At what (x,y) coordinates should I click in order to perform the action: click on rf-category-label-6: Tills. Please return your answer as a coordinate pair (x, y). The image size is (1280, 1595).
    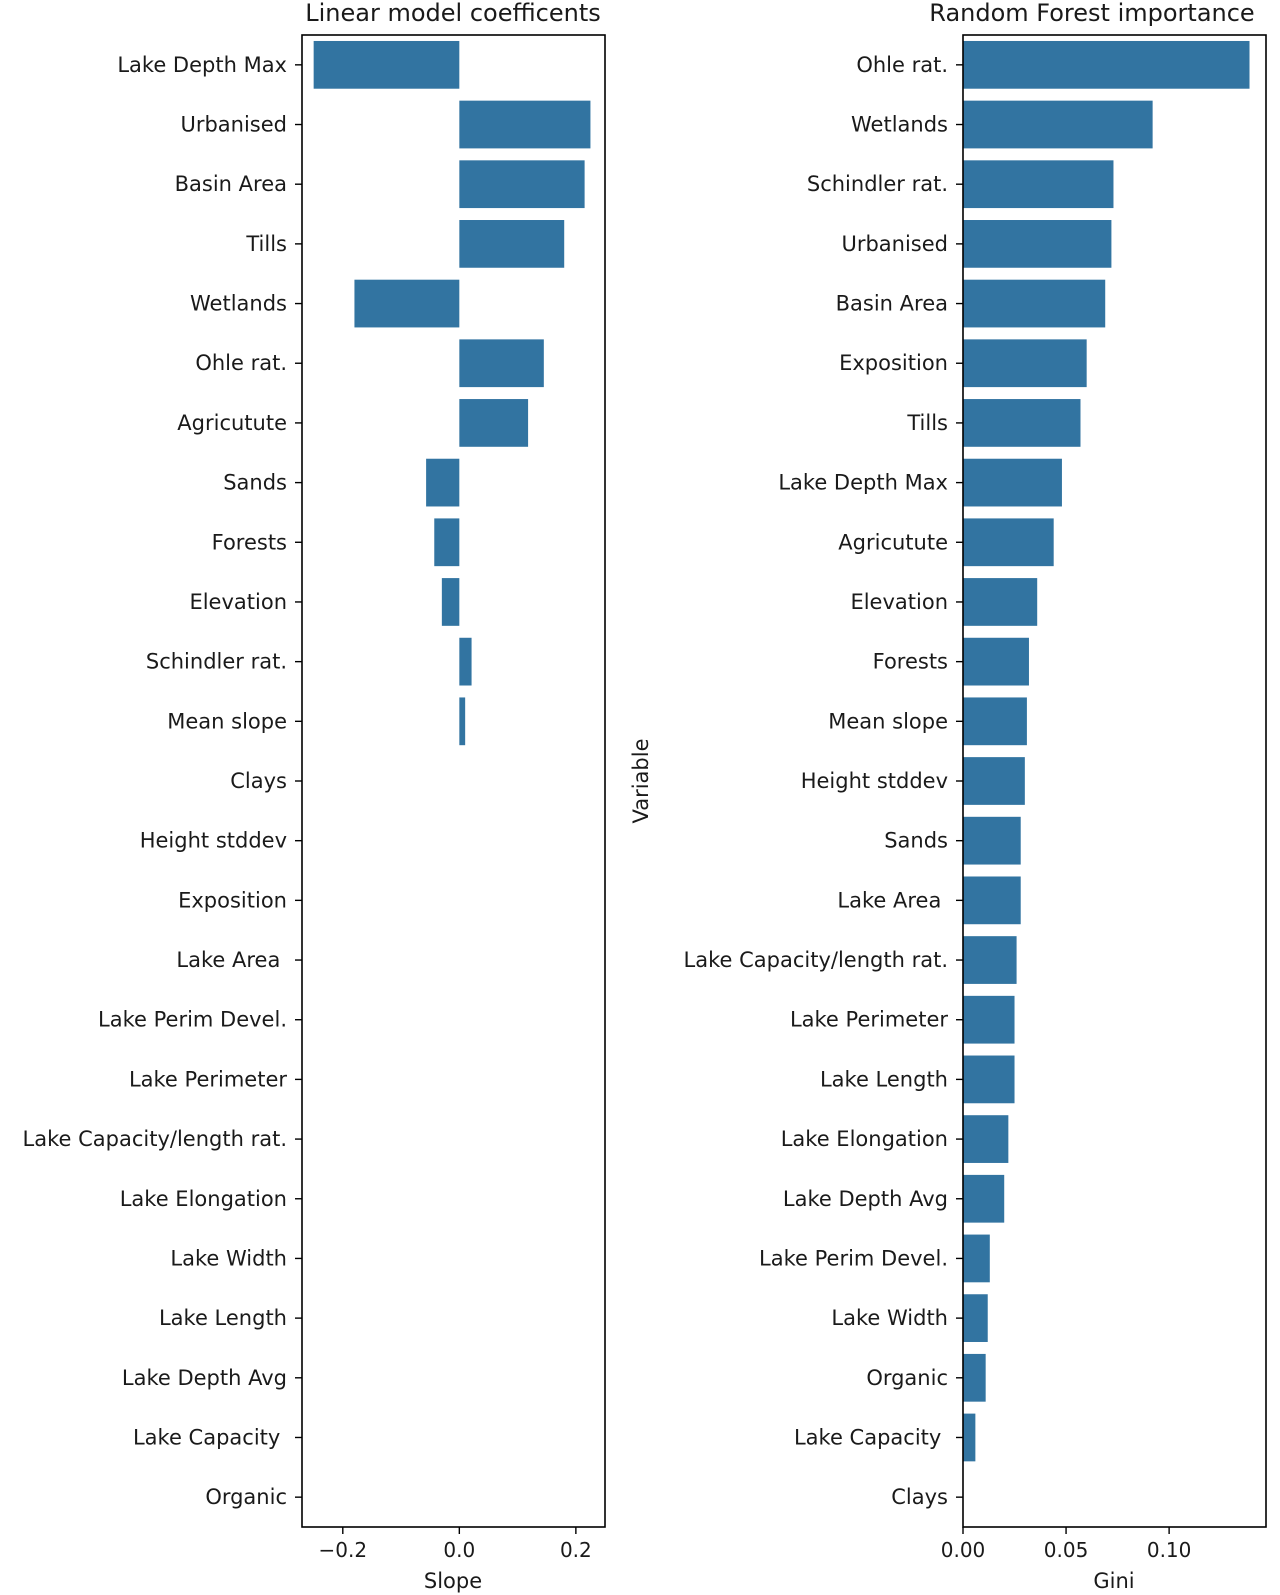
    Looking at the image, I should click on (927, 423).